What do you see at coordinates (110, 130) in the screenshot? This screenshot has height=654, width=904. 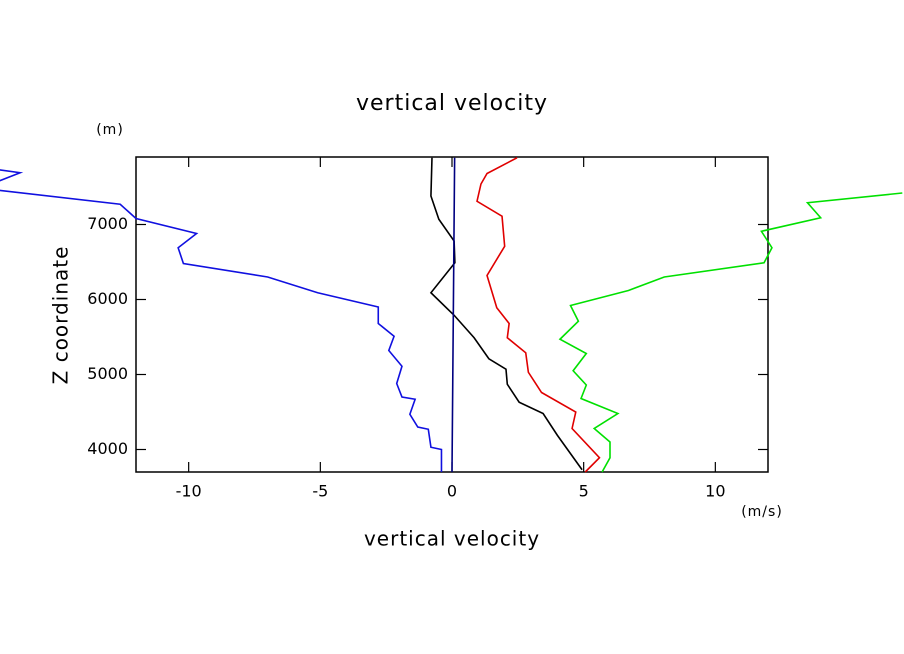 I see `y-unit: (m)` at bounding box center [110, 130].